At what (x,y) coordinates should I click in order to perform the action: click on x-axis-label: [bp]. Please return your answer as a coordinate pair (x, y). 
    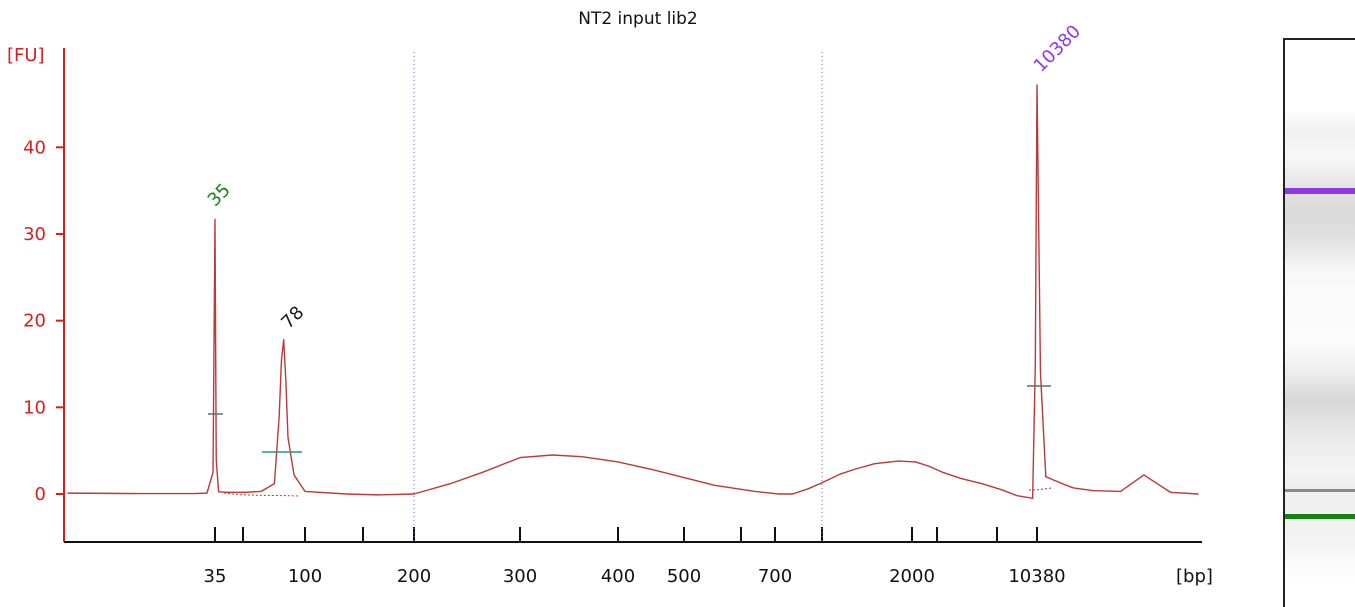
    Looking at the image, I should click on (1194, 576).